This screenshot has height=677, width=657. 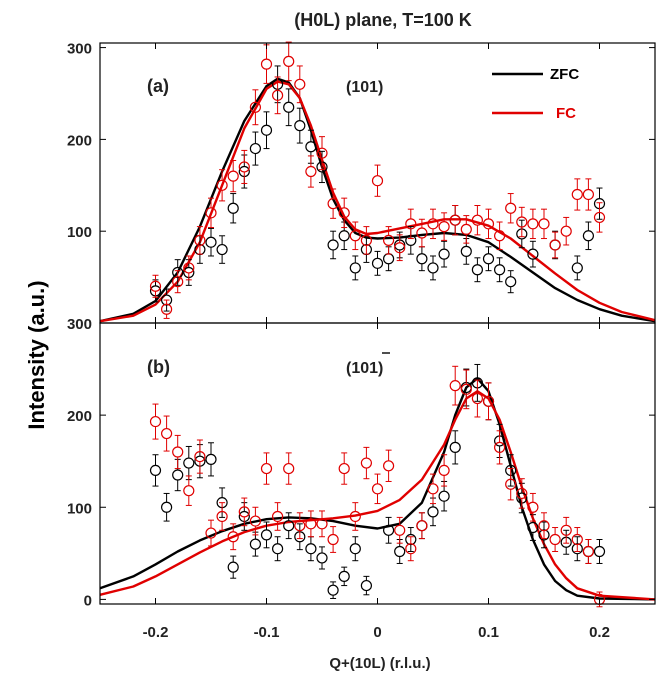 What do you see at coordinates (79, 232) in the screenshot?
I see `panel-a-y-tick-label: 100` at bounding box center [79, 232].